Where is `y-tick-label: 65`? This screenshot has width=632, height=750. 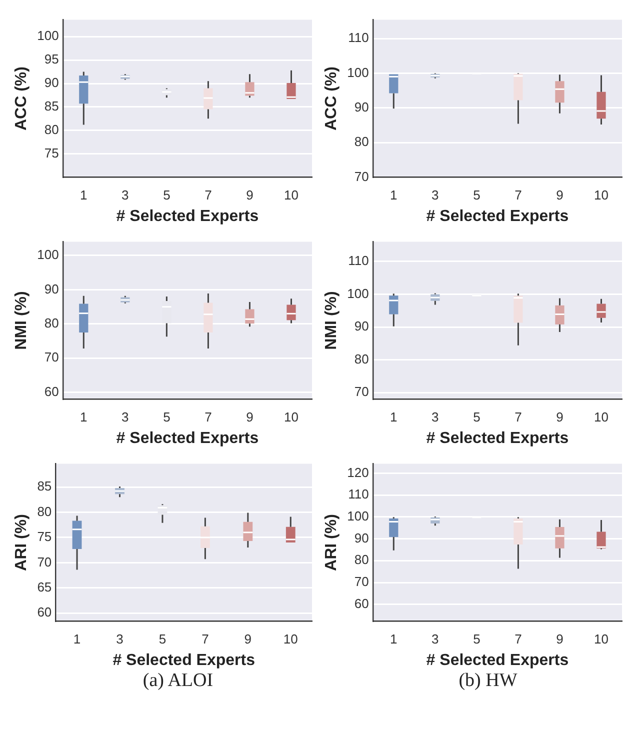 y-tick-label: 65 is located at coordinates (44, 586).